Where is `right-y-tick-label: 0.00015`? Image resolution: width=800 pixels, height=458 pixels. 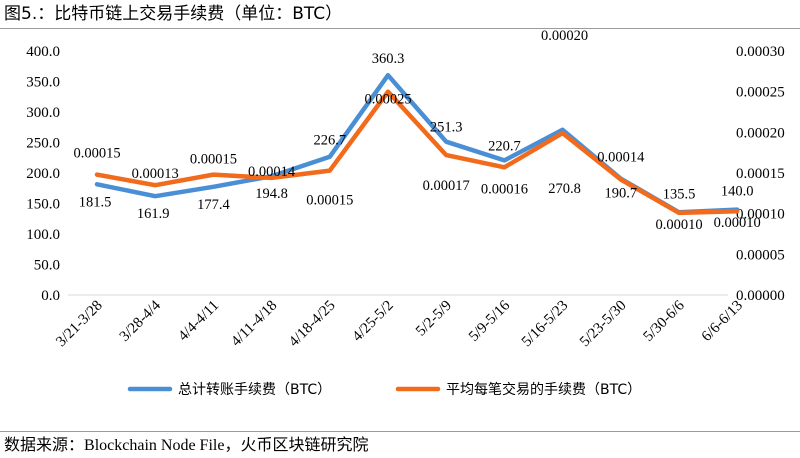 right-y-tick-label: 0.00015 is located at coordinates (760, 174).